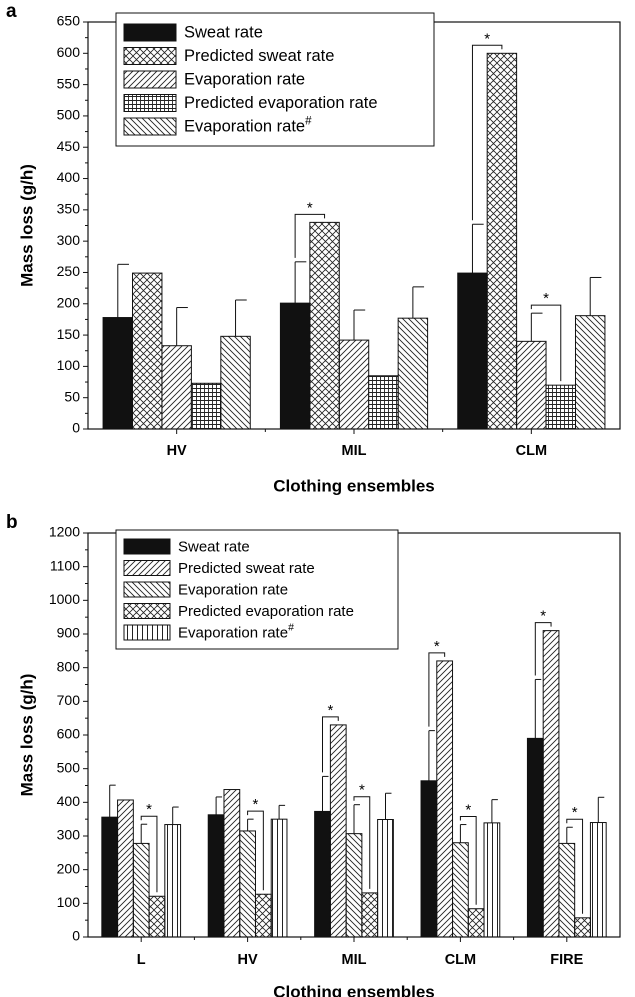 The image size is (635, 997). I want to click on y-tick-label: 1200, so click(64, 532).